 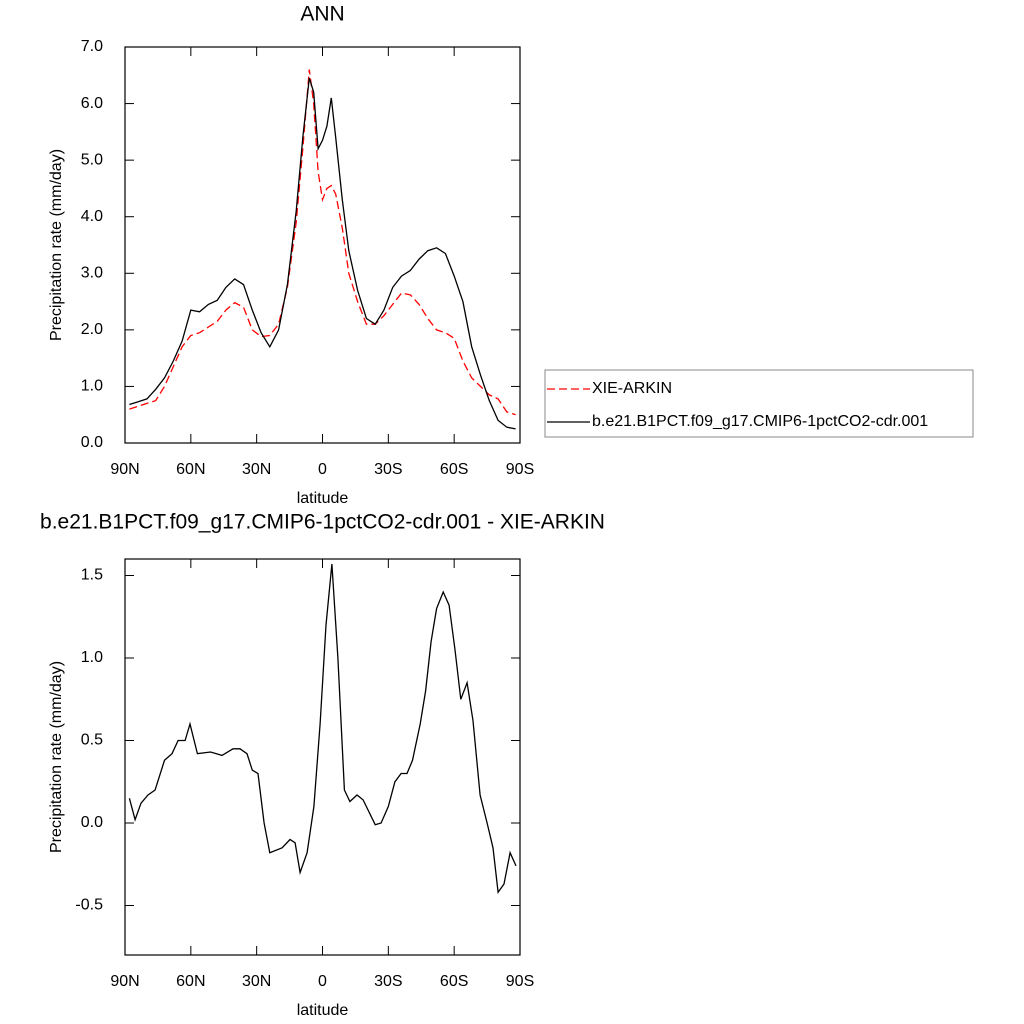 What do you see at coordinates (92, 273) in the screenshot?
I see `y-tick-label: 3.0` at bounding box center [92, 273].